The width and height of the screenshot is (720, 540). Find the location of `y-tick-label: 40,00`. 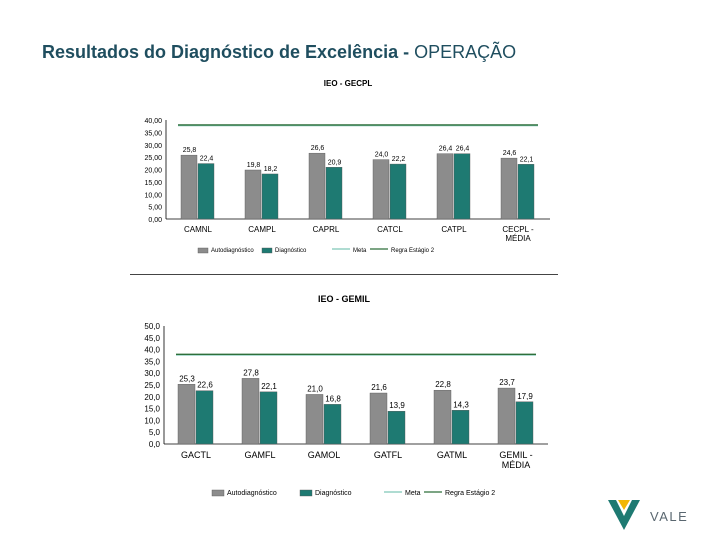

y-tick-label: 40,00 is located at coordinates (153, 121).